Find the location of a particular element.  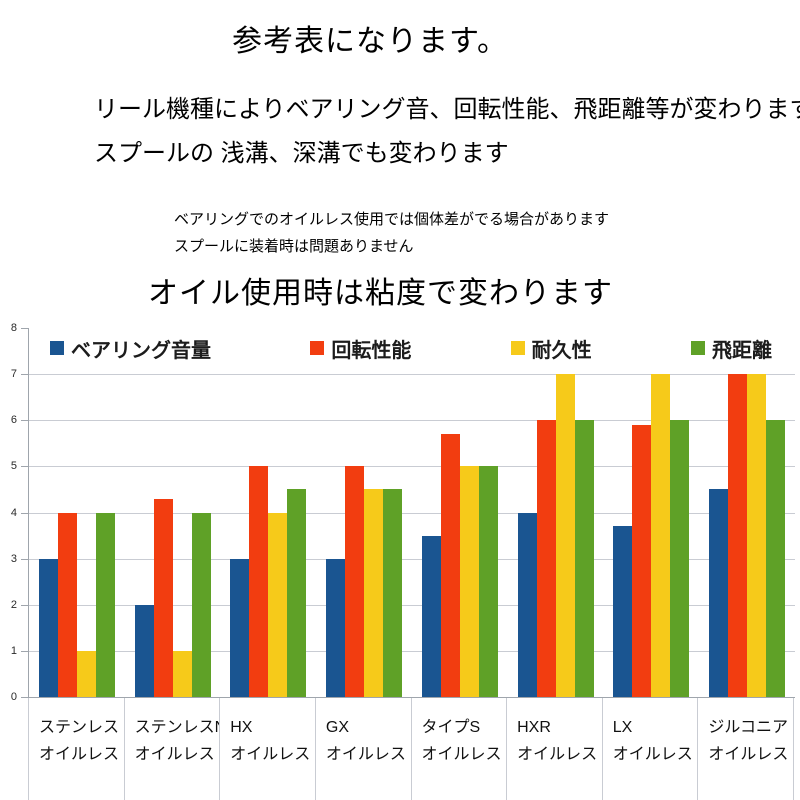

bar-group-ステンレス is located at coordinates (77, 512).